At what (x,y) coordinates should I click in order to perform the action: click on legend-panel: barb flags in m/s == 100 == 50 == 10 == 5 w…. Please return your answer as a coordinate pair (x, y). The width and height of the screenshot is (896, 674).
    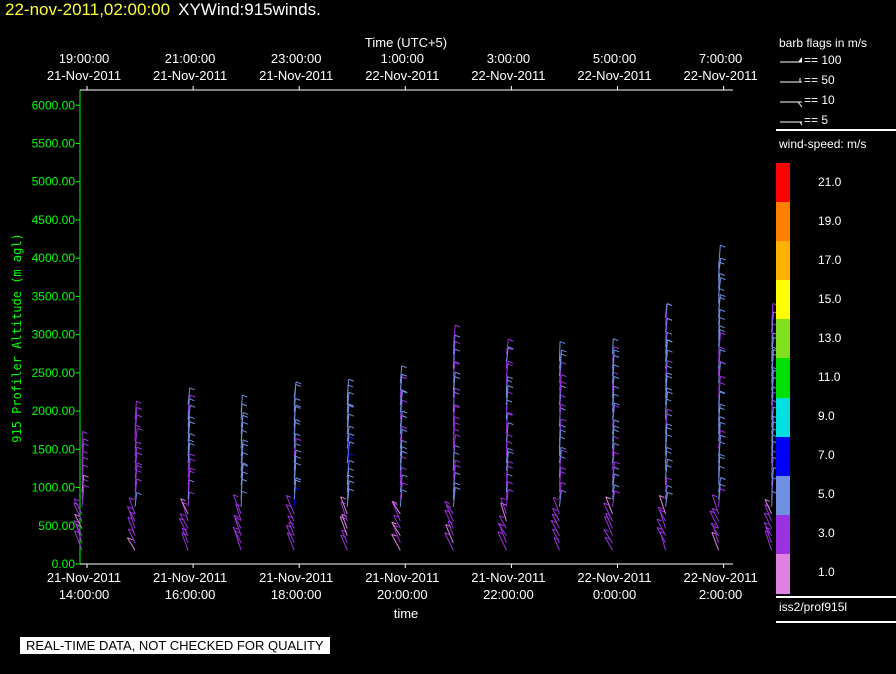
    Looking at the image, I should click on (836, 353).